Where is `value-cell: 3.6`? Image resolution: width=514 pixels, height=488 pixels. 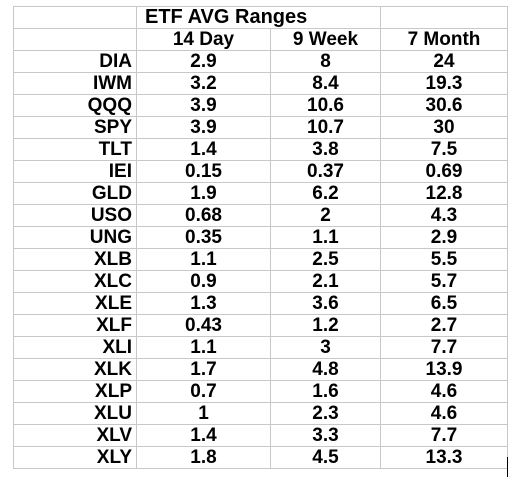
value-cell: 3.6 is located at coordinates (325, 303).